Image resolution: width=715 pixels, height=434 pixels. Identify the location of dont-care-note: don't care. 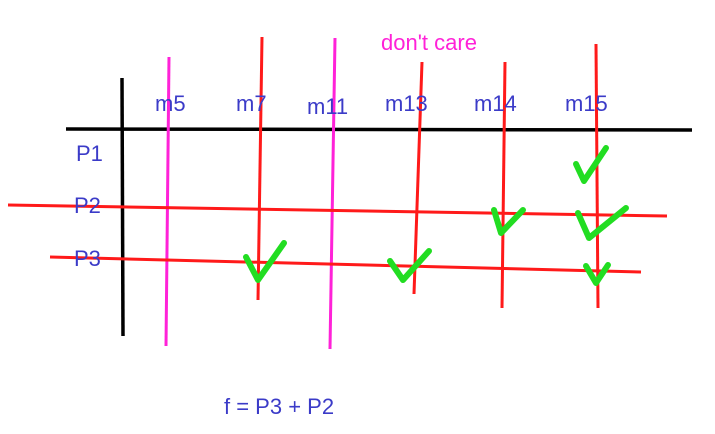
(429, 42).